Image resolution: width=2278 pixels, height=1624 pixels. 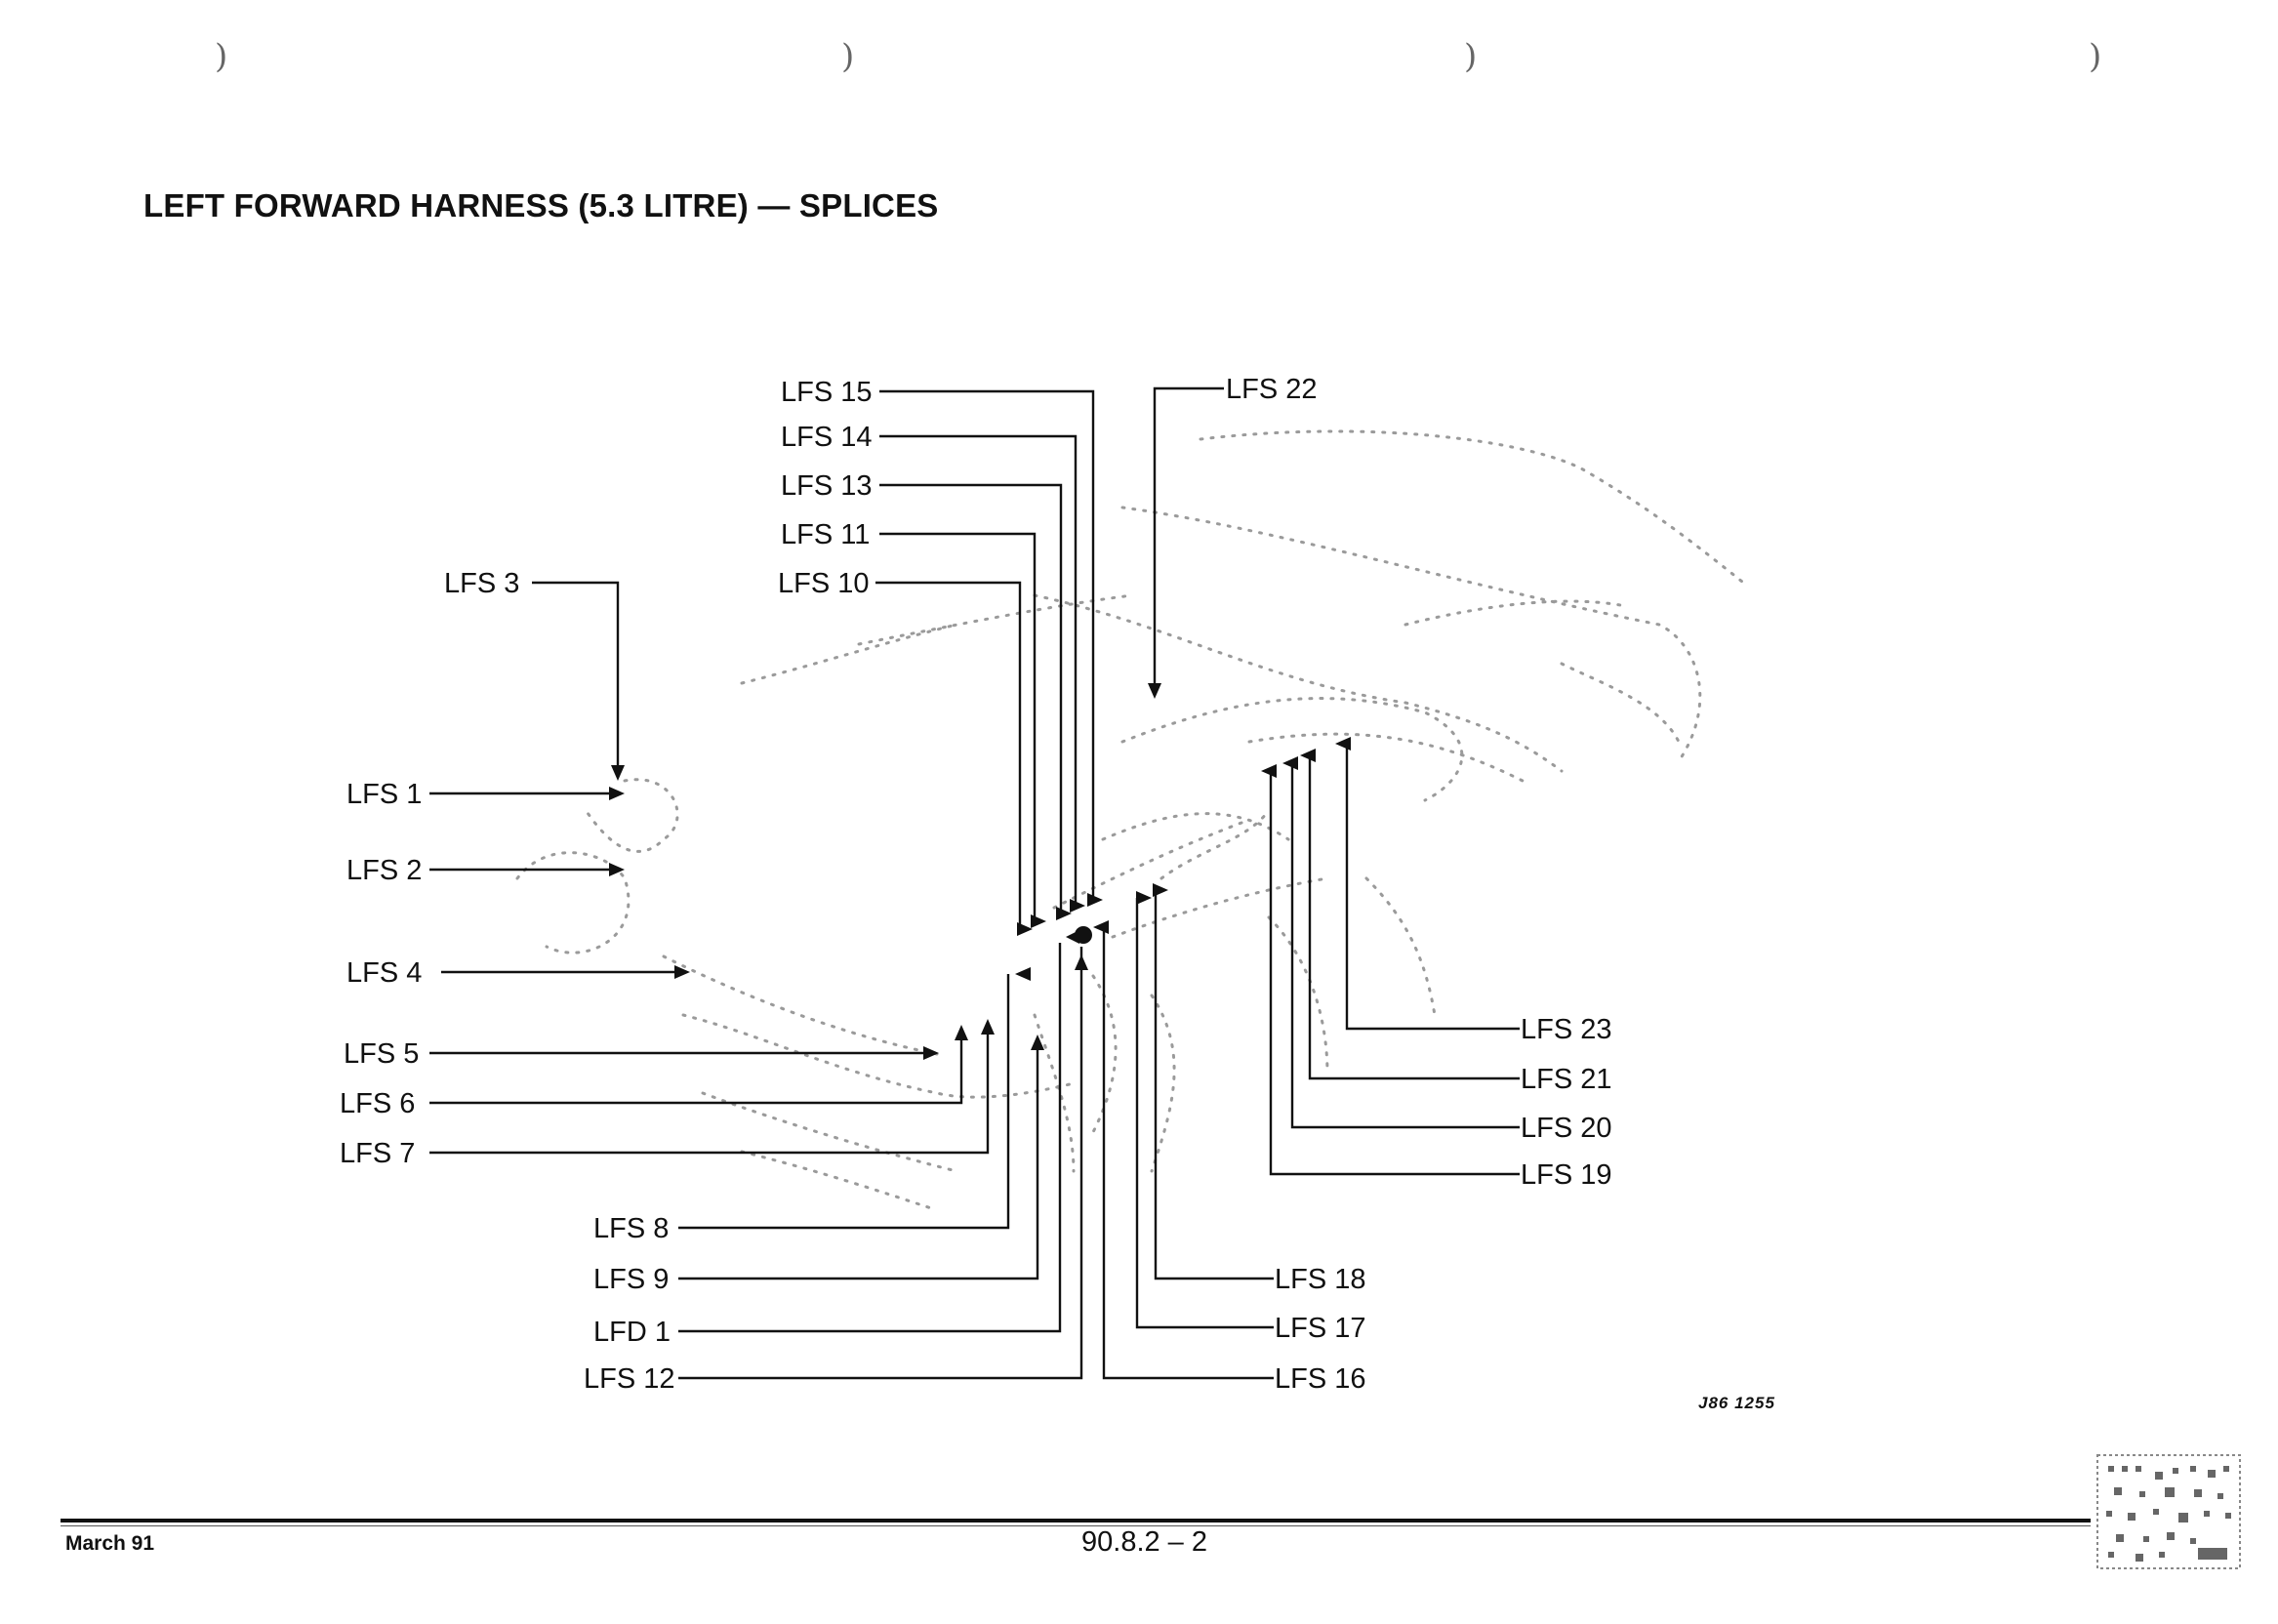 What do you see at coordinates (1566, 1029) in the screenshot?
I see `label-lfs-23: LFS 23` at bounding box center [1566, 1029].